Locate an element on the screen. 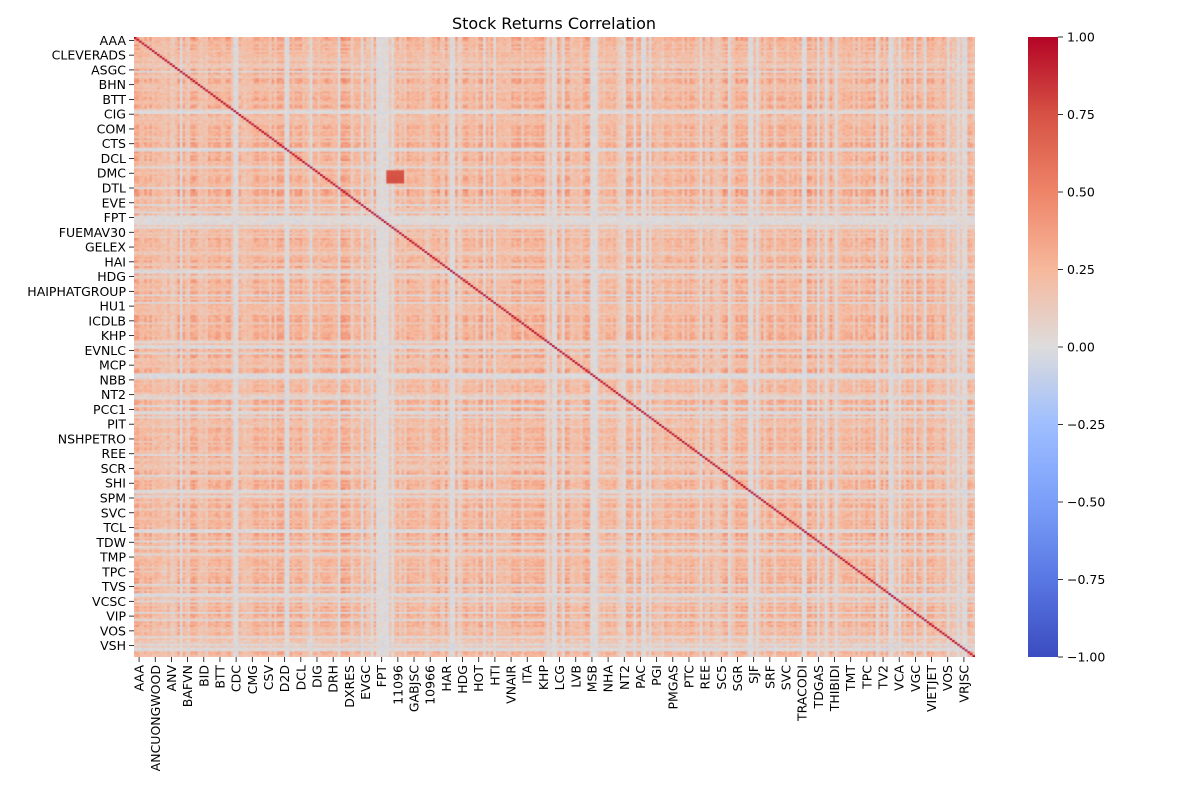 This screenshot has width=1200, height=800. x-tick-label: TMT is located at coordinates (850, 678).